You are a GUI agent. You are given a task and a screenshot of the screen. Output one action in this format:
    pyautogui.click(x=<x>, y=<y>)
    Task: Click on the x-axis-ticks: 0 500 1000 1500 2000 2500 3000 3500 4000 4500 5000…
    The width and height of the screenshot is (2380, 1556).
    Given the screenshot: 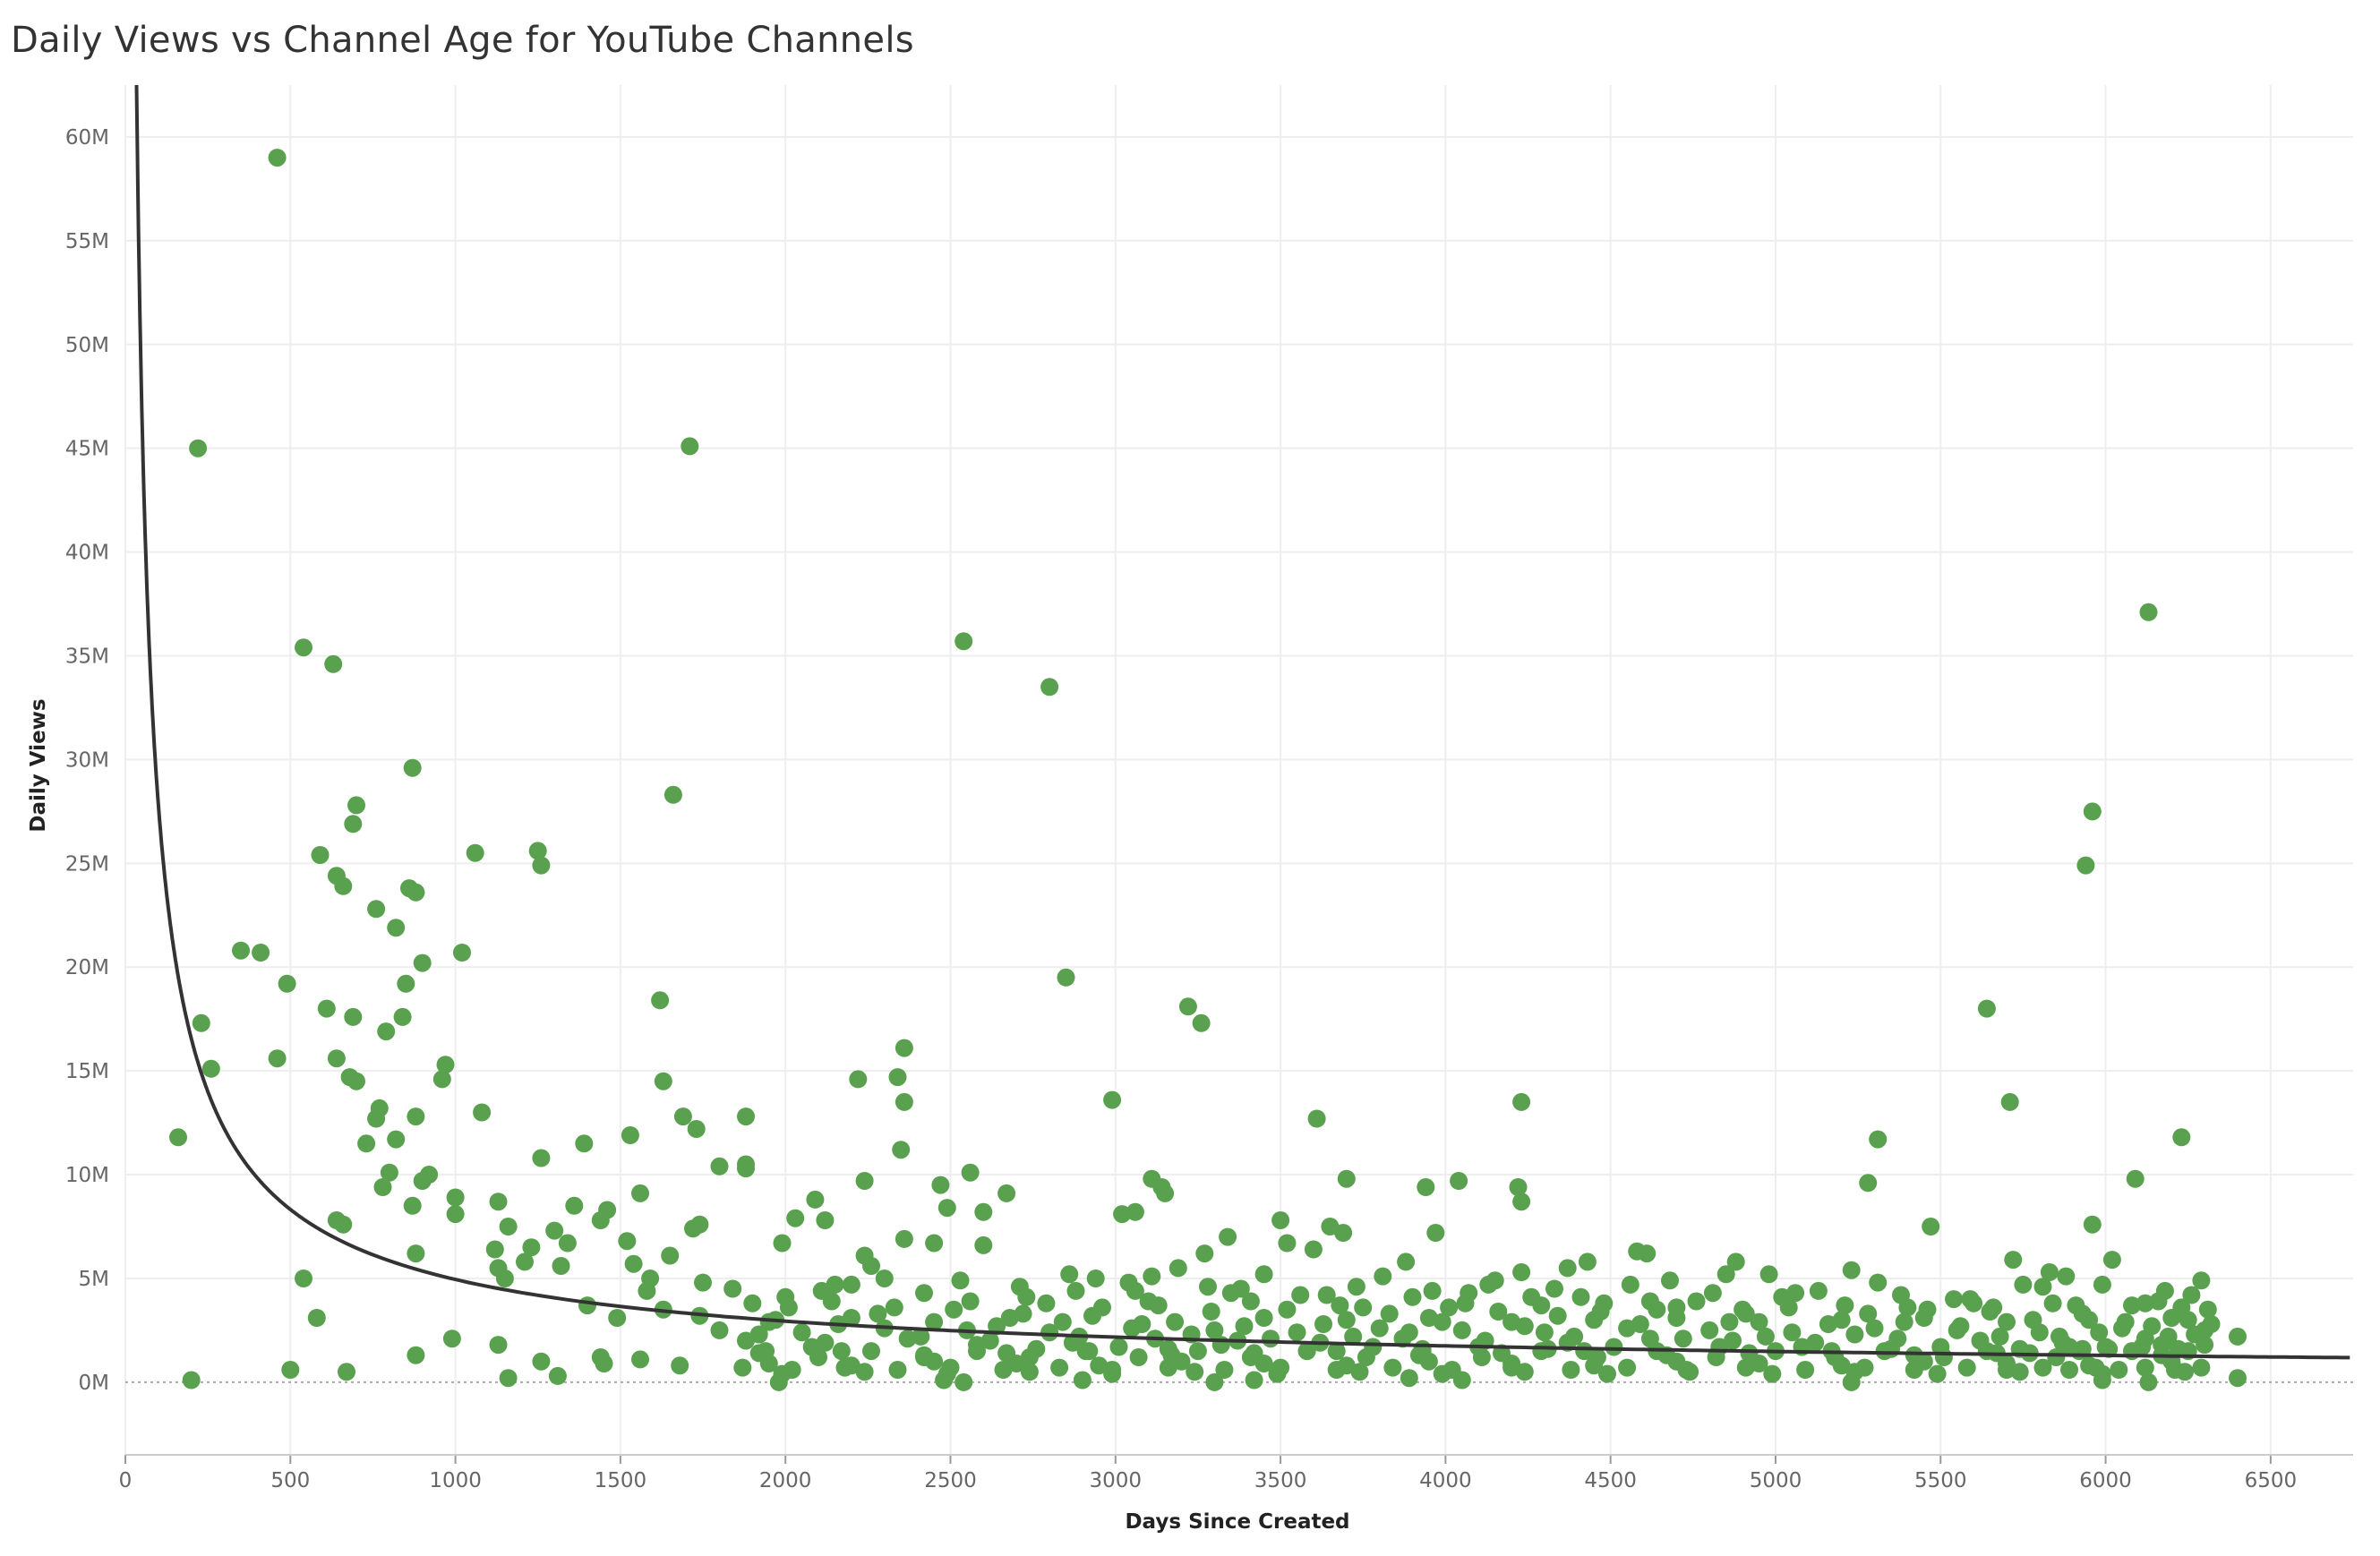 What is the action you would take?
    pyautogui.click(x=1236, y=1473)
    